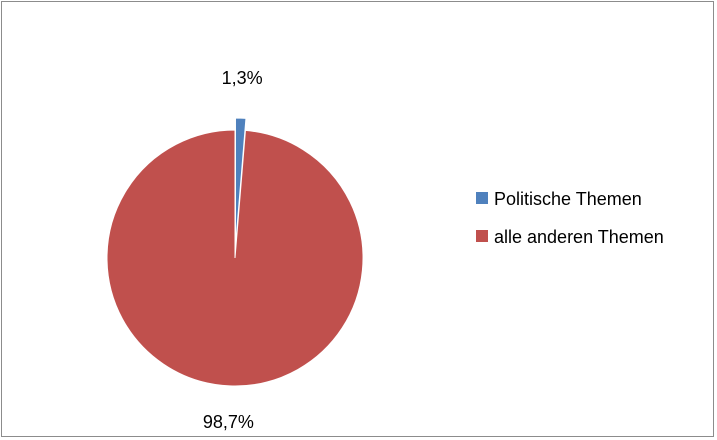 Image resolution: width=717 pixels, height=440 pixels. What do you see at coordinates (242, 78) in the screenshot?
I see `data-label-politische-themen: 1,3%` at bounding box center [242, 78].